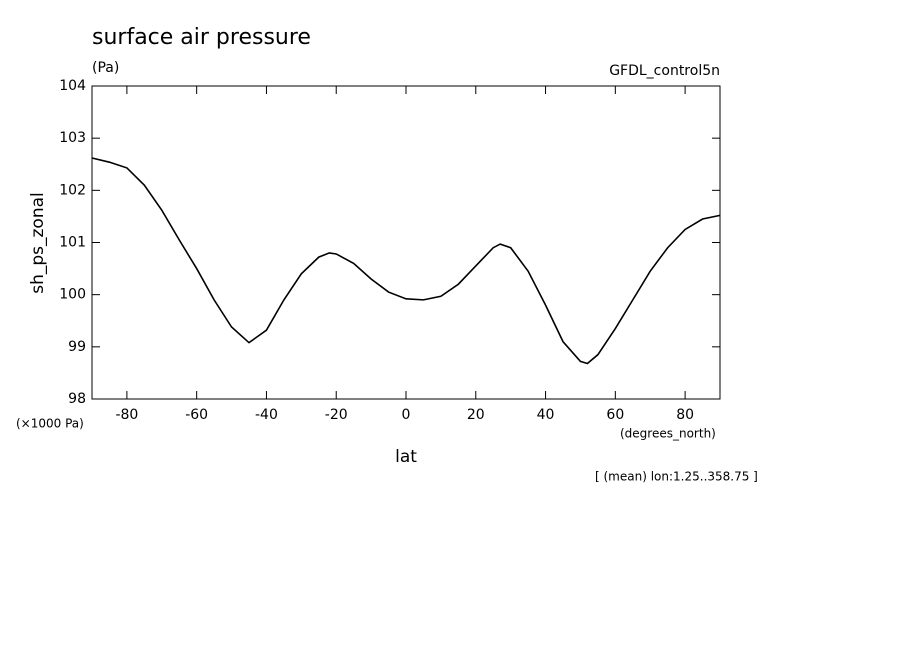  I want to click on y-tick-label: 101, so click(72, 243).